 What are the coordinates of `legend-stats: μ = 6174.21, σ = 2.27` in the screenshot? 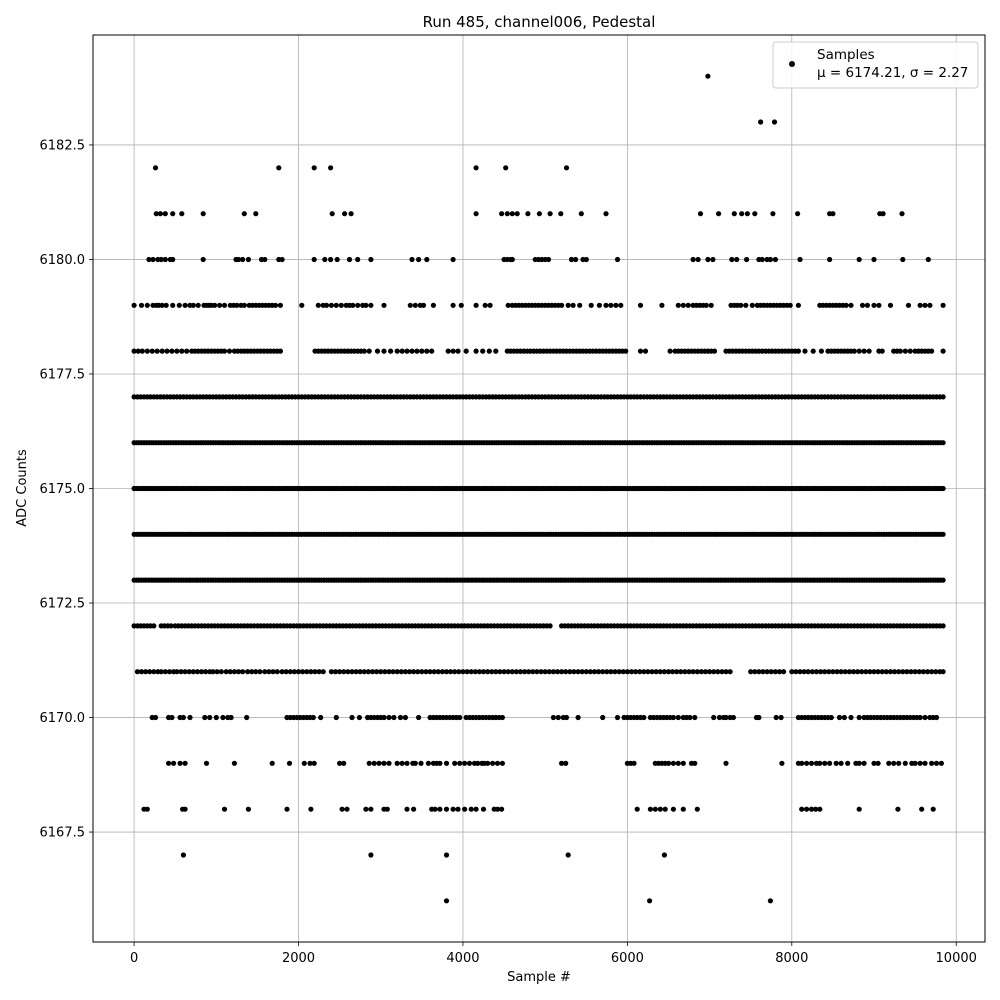 It's located at (892, 73).